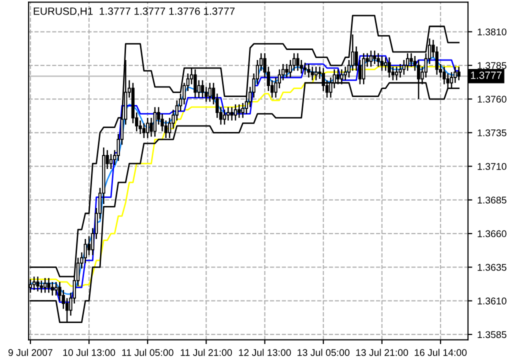 The image size is (520, 360). I want to click on y-tick-label: 1.3585, so click(492, 334).